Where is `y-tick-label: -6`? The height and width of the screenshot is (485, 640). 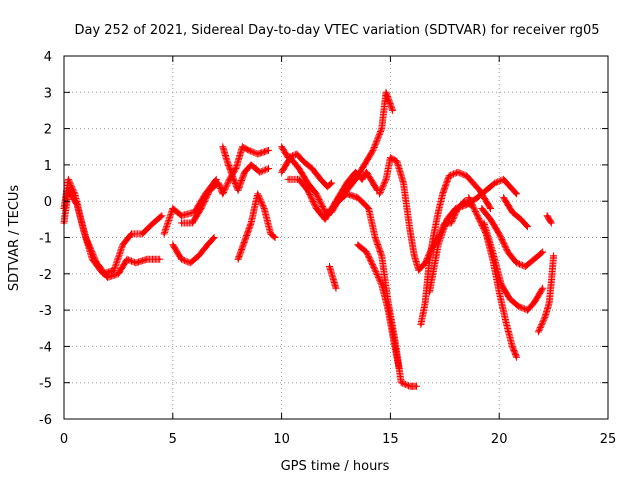 y-tick-label: -6 is located at coordinates (45, 420).